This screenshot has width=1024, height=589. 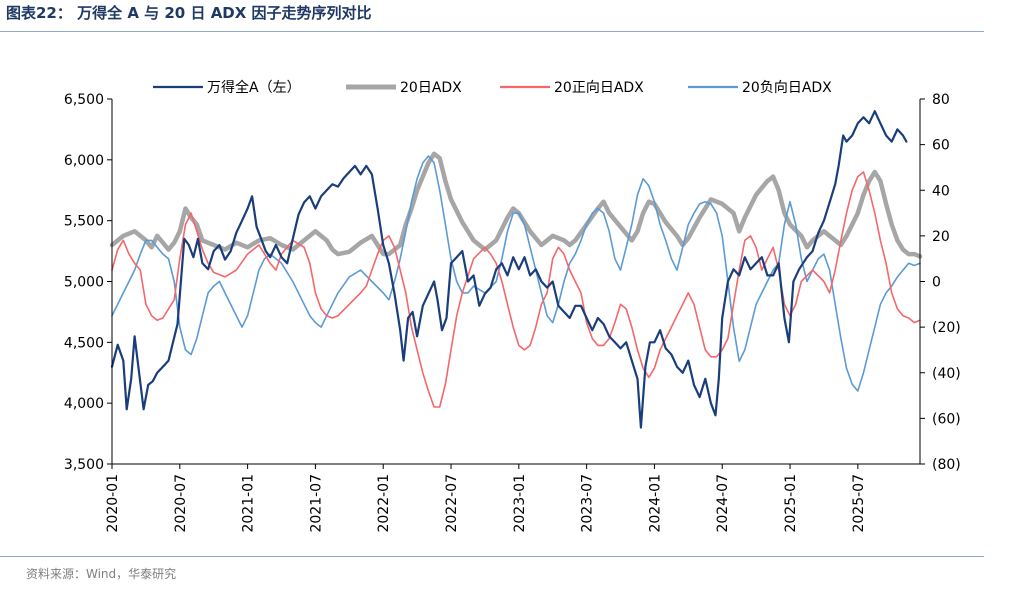 What do you see at coordinates (946, 328) in the screenshot?
I see `right-tick-label: (20)` at bounding box center [946, 328].